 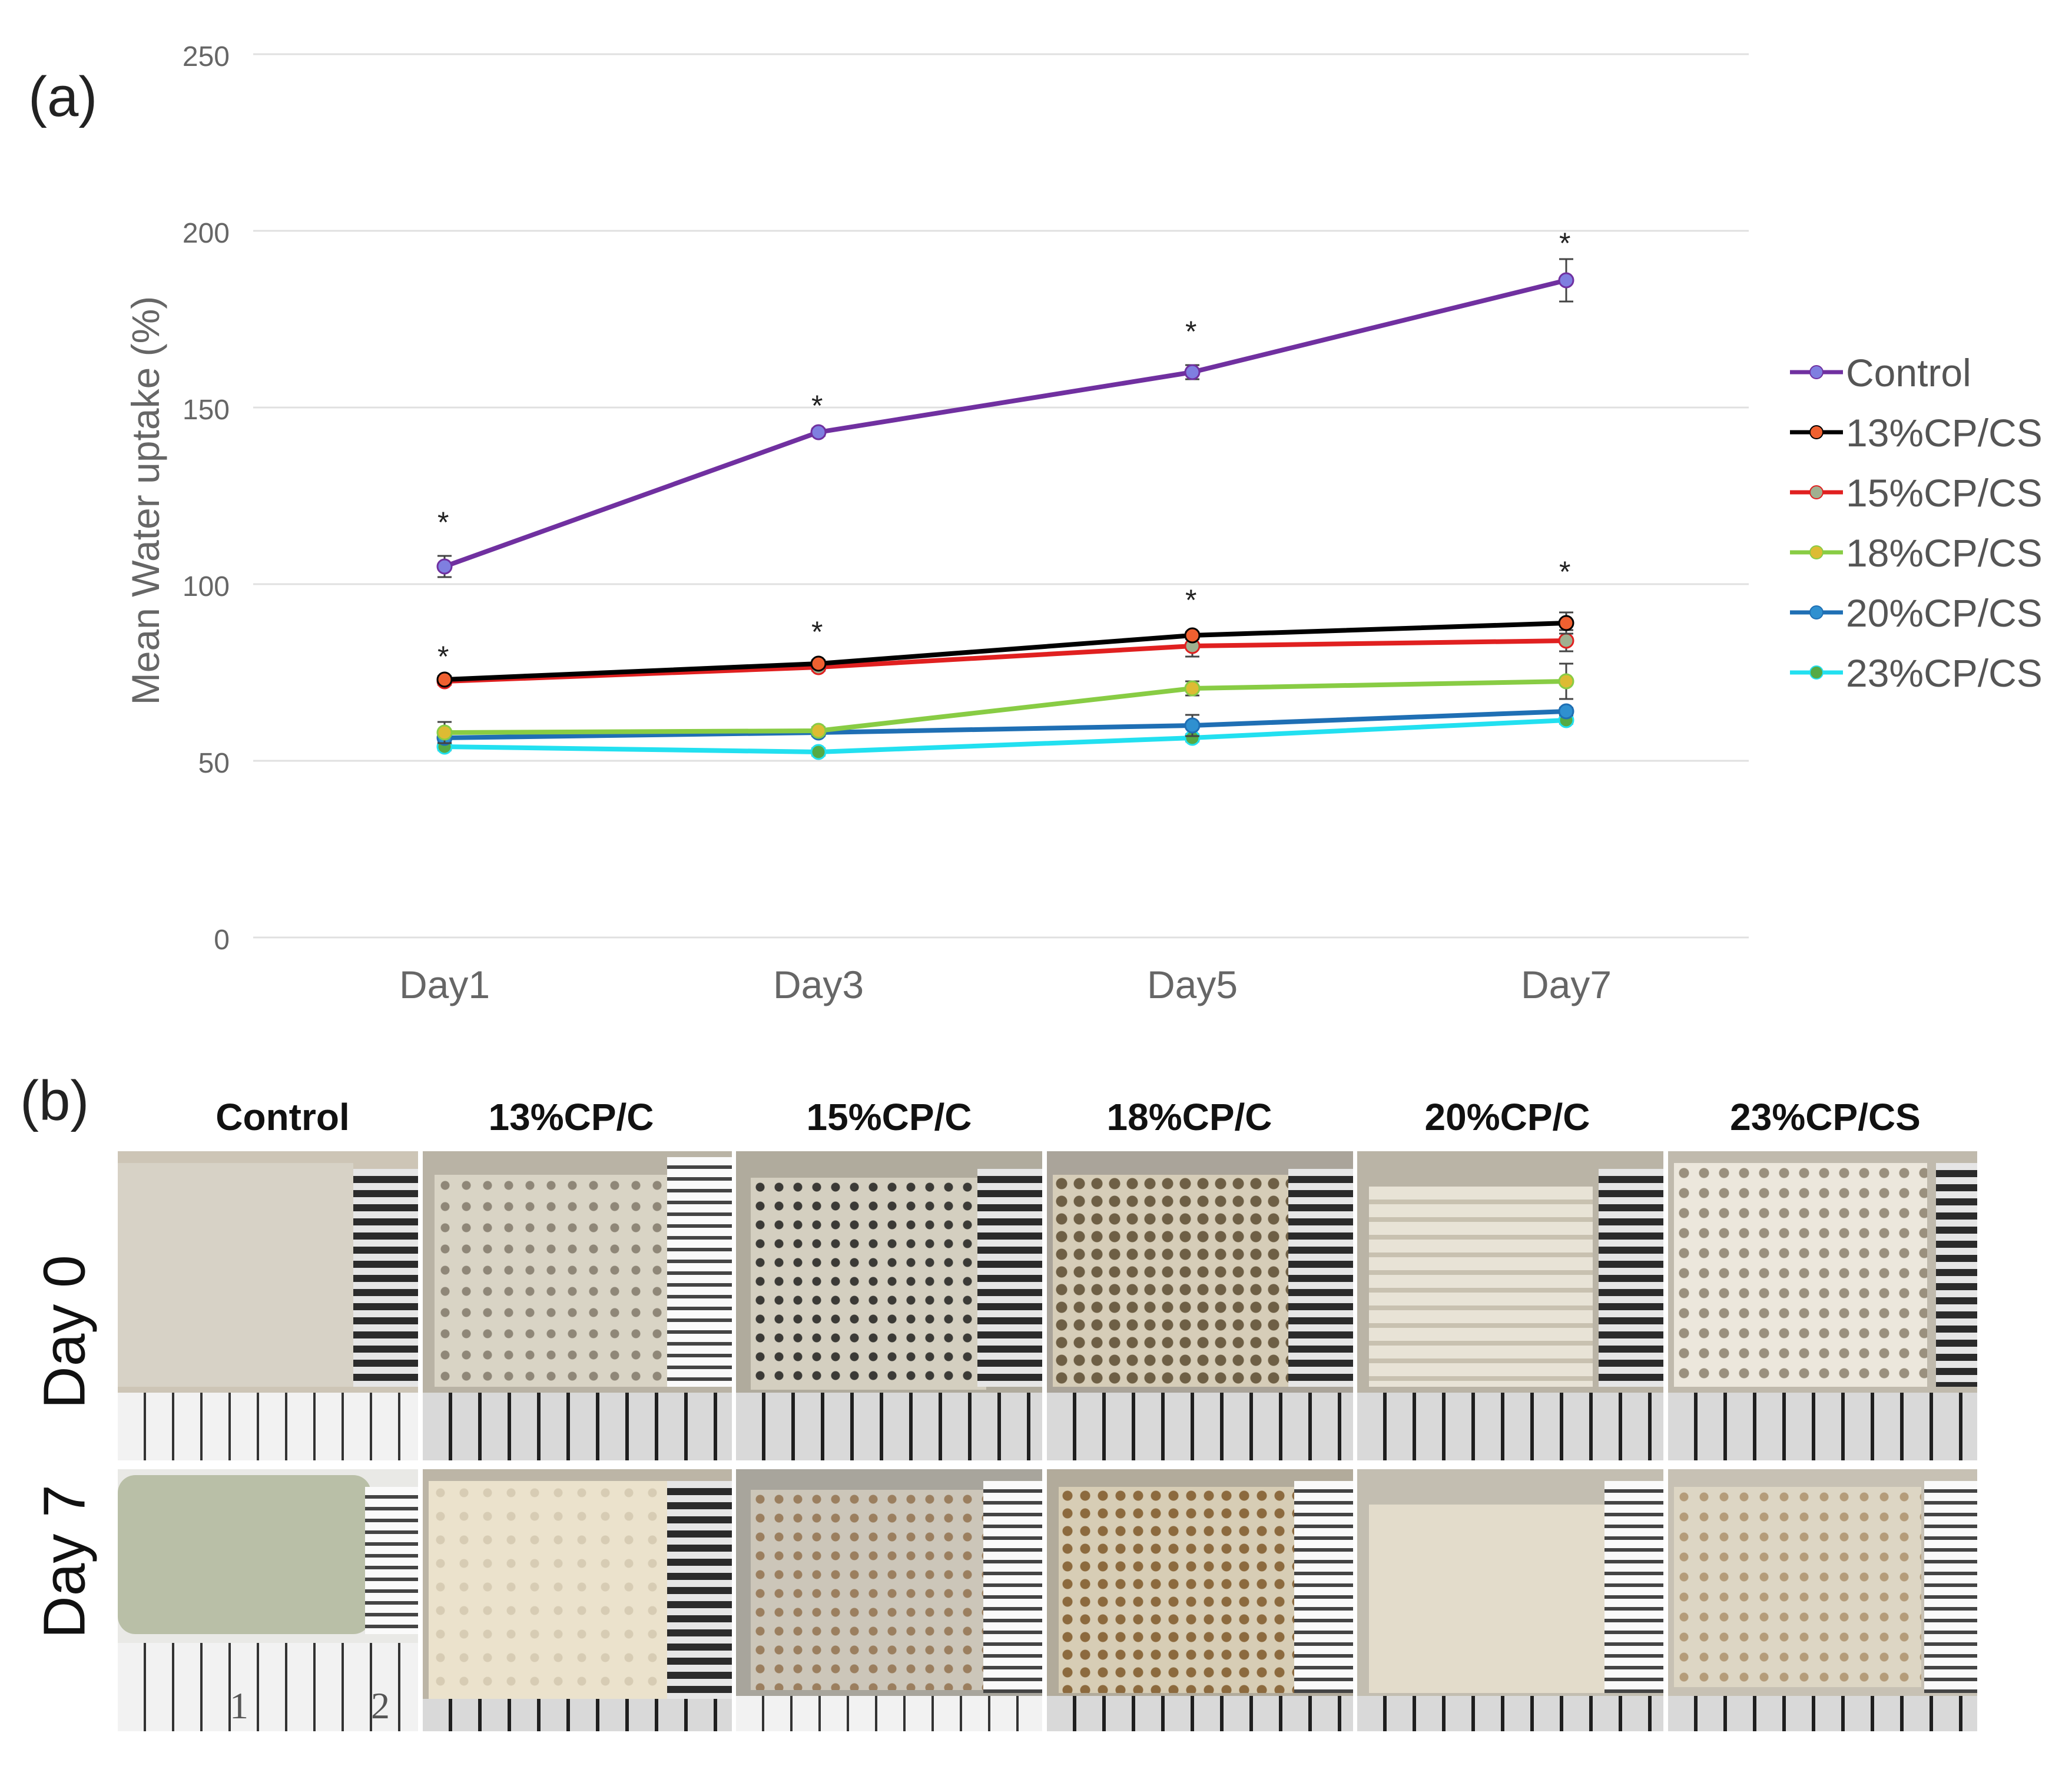 I want to click on photo-day7-15cp, so click(x=889, y=1600).